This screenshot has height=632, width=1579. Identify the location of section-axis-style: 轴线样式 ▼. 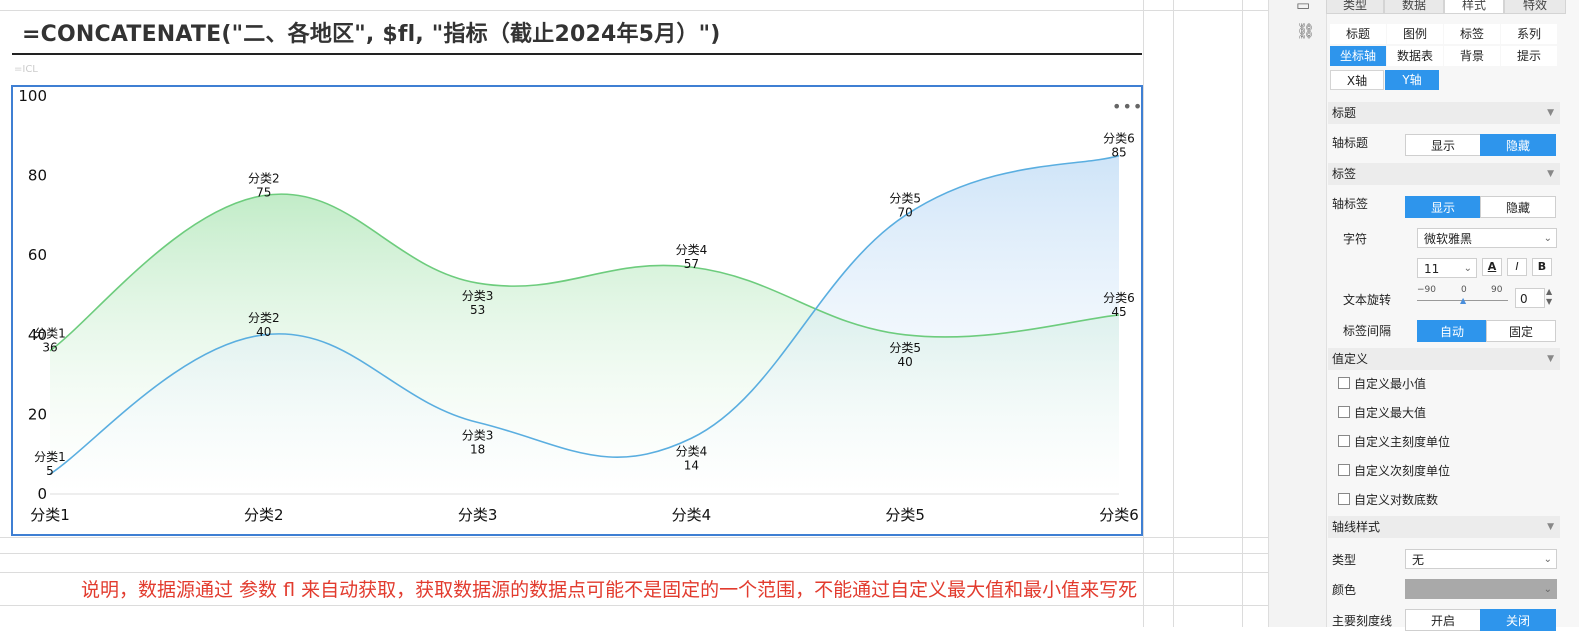
(1444, 527).